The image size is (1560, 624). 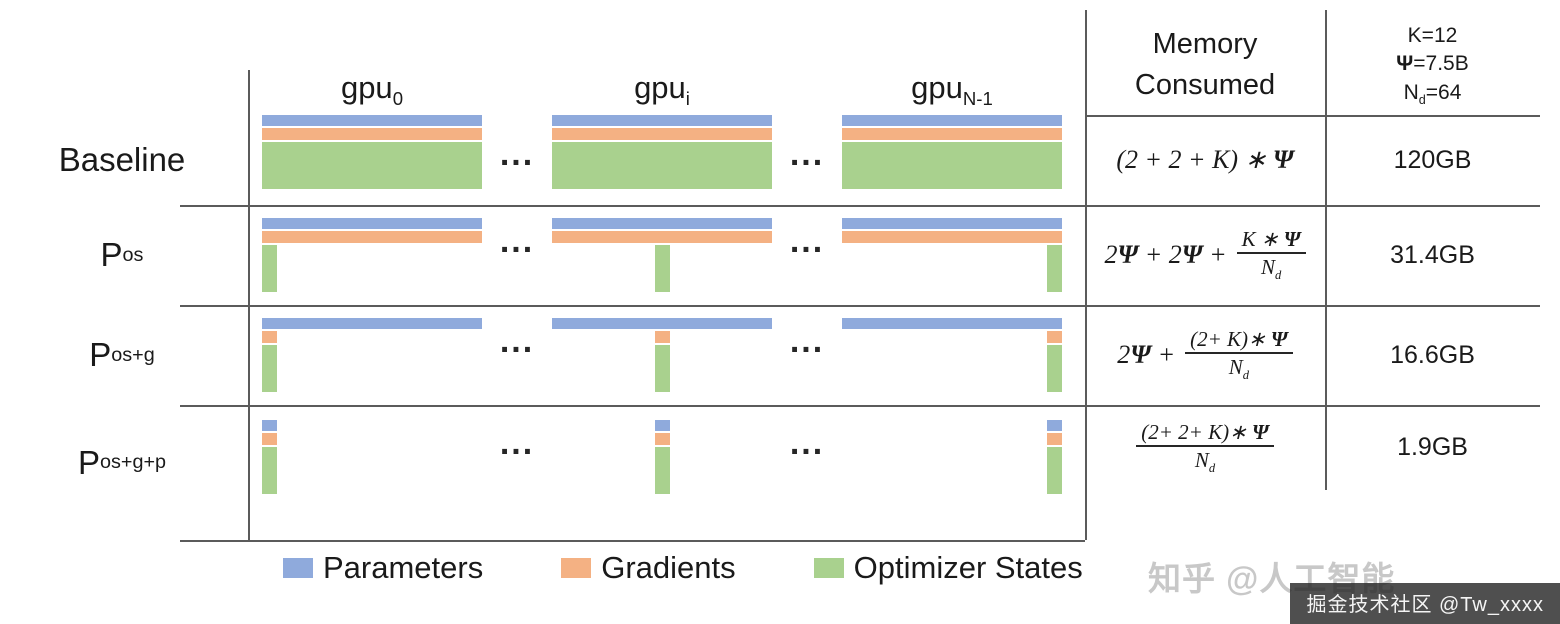 What do you see at coordinates (398, 99) in the screenshot?
I see `gpu0-sub: 0` at bounding box center [398, 99].